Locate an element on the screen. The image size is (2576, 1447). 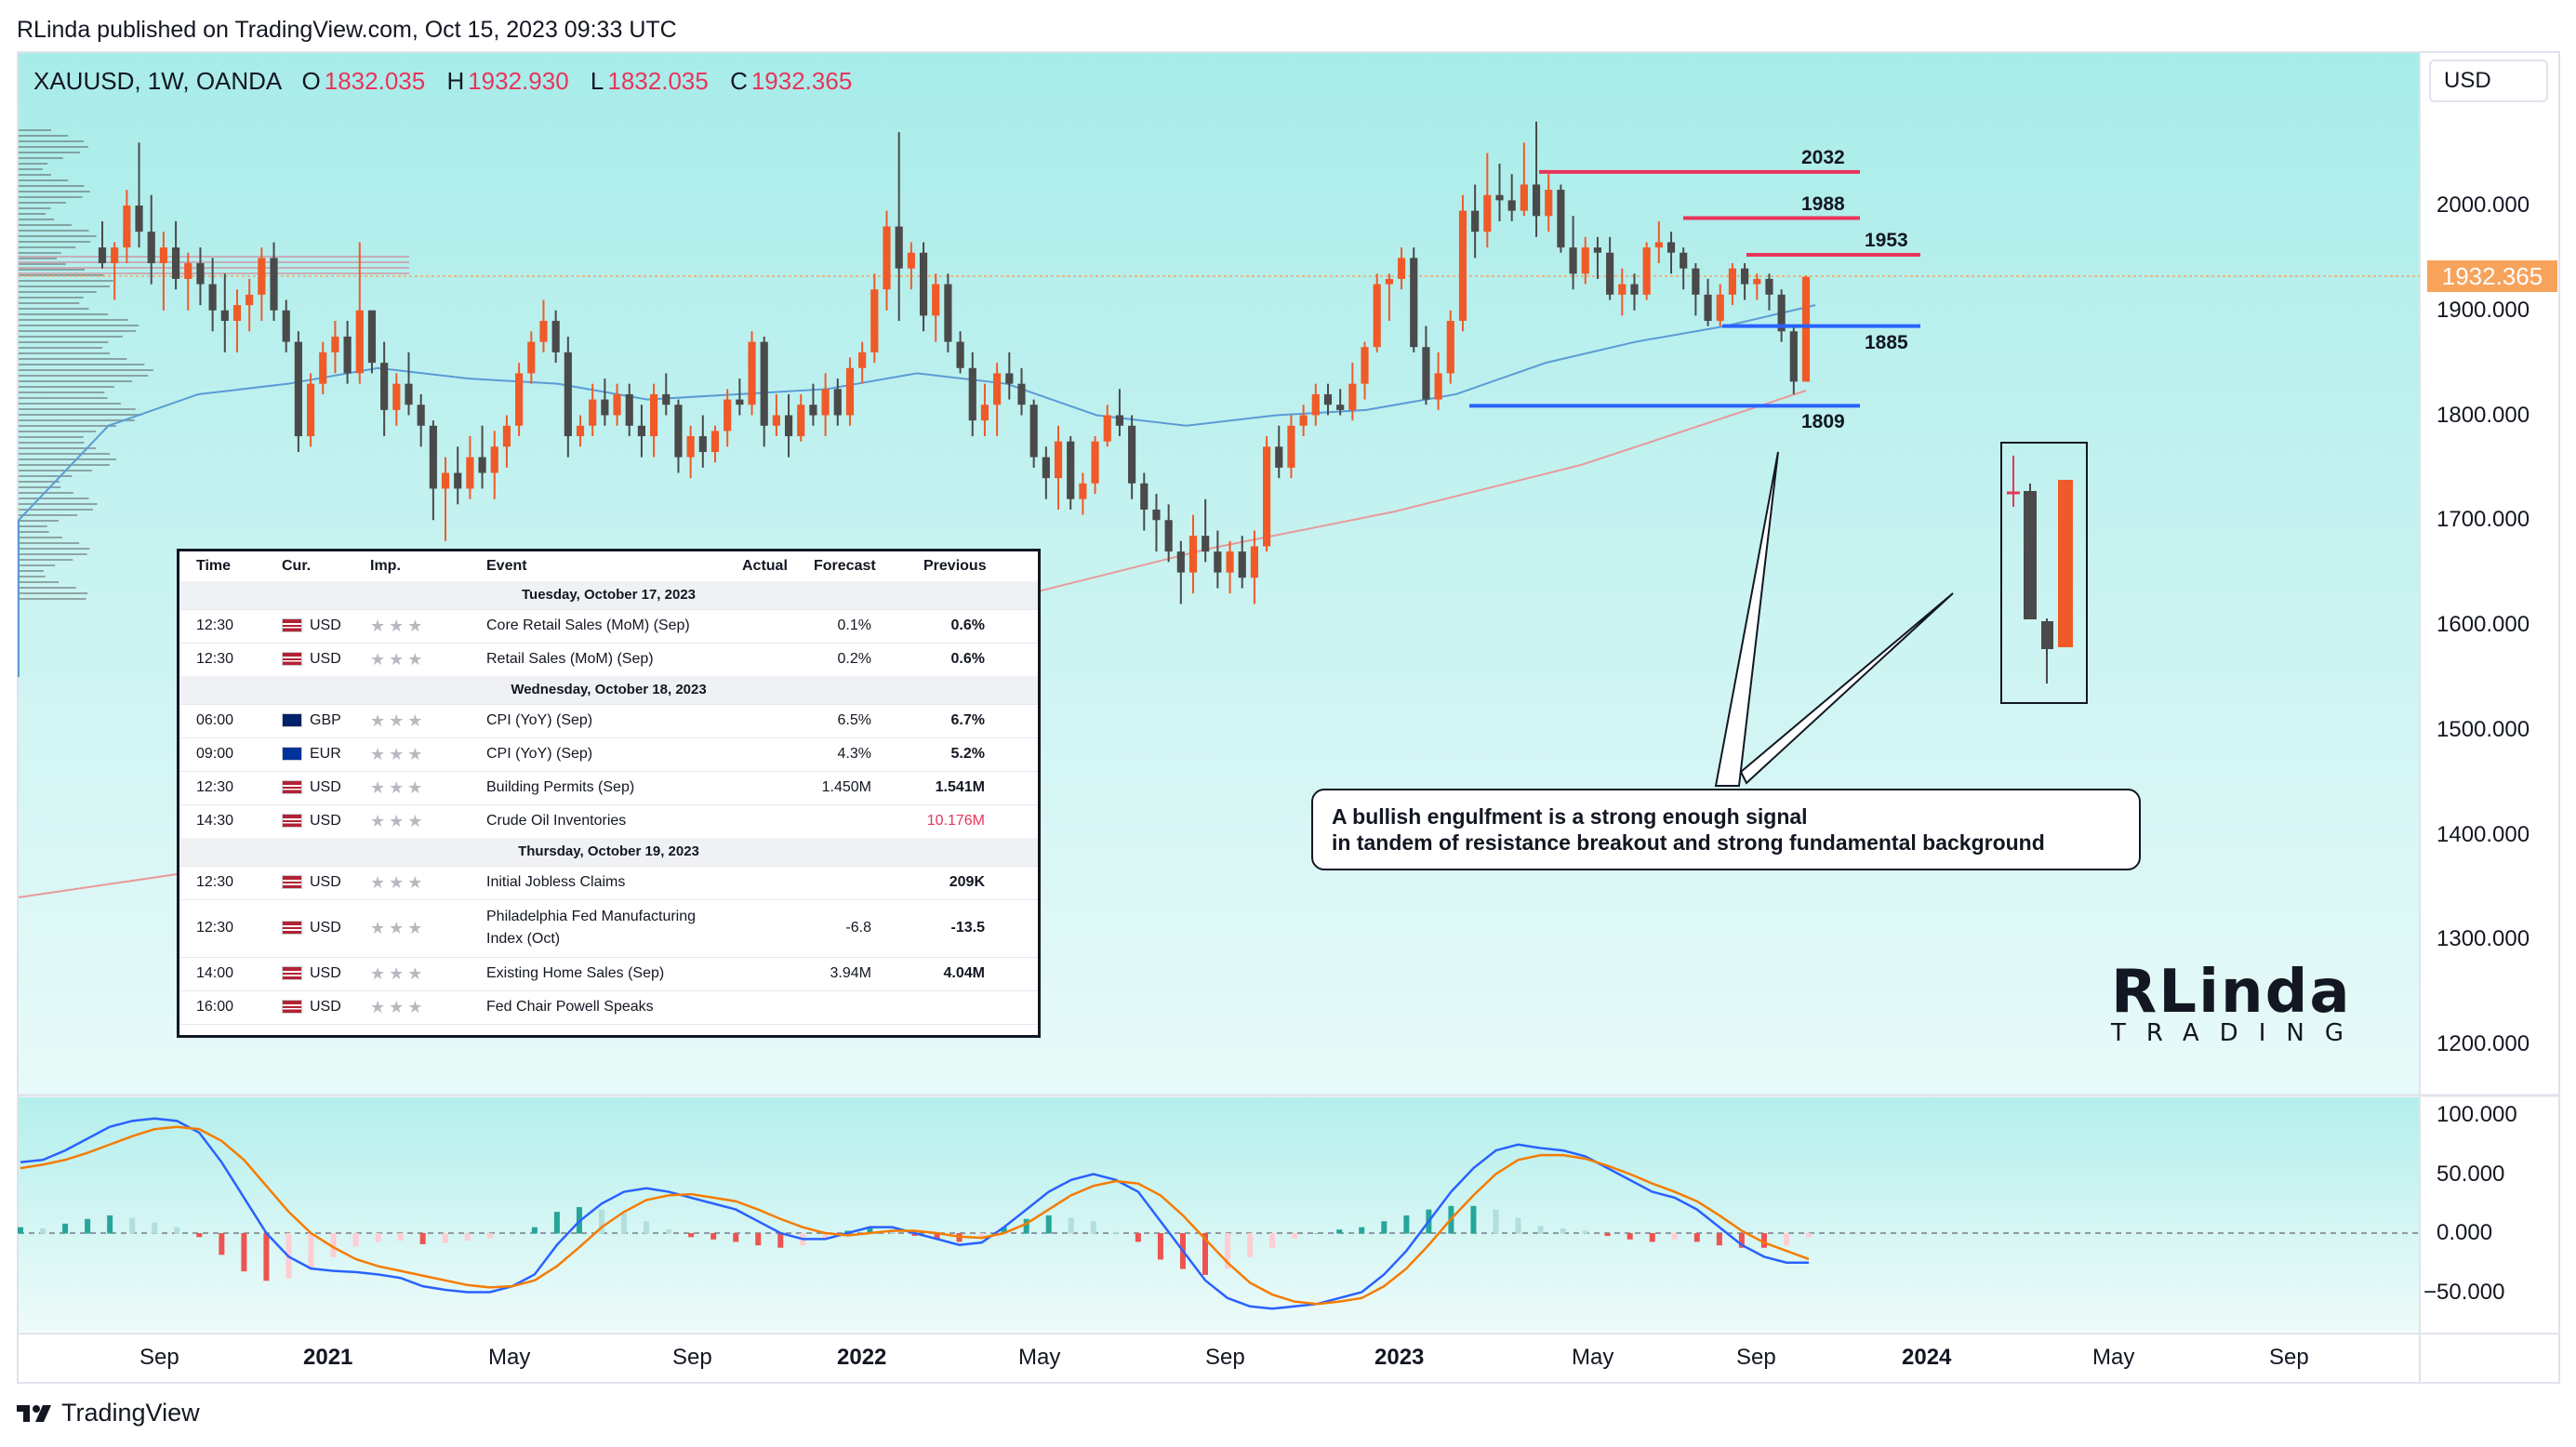
col-event: Event is located at coordinates (506, 566).